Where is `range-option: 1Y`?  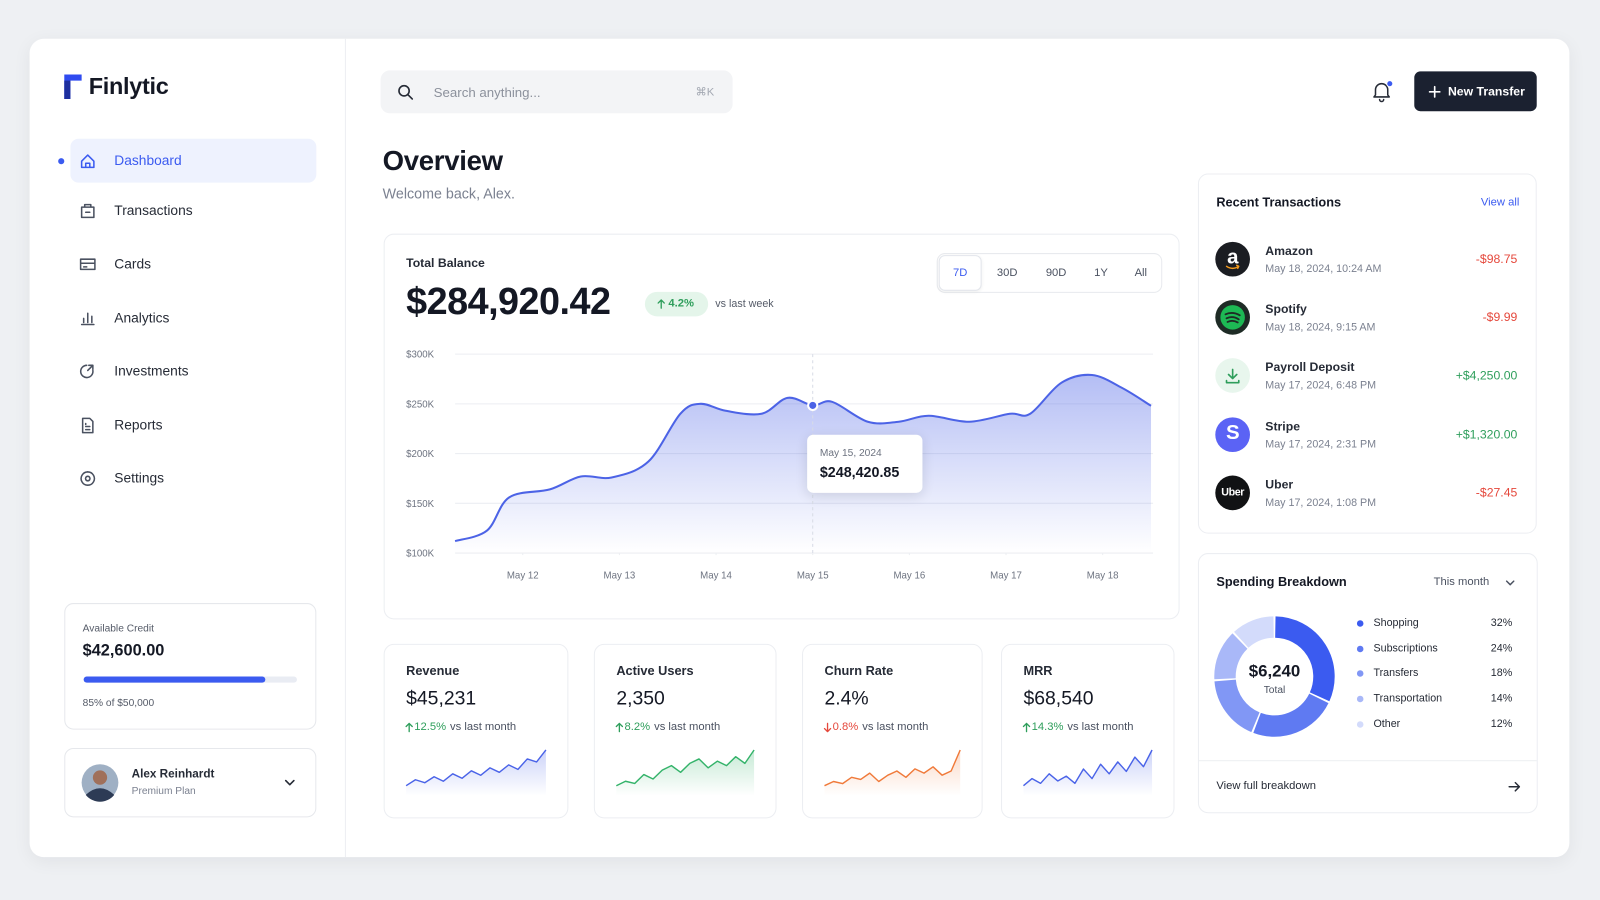 range-option: 1Y is located at coordinates (1101, 272).